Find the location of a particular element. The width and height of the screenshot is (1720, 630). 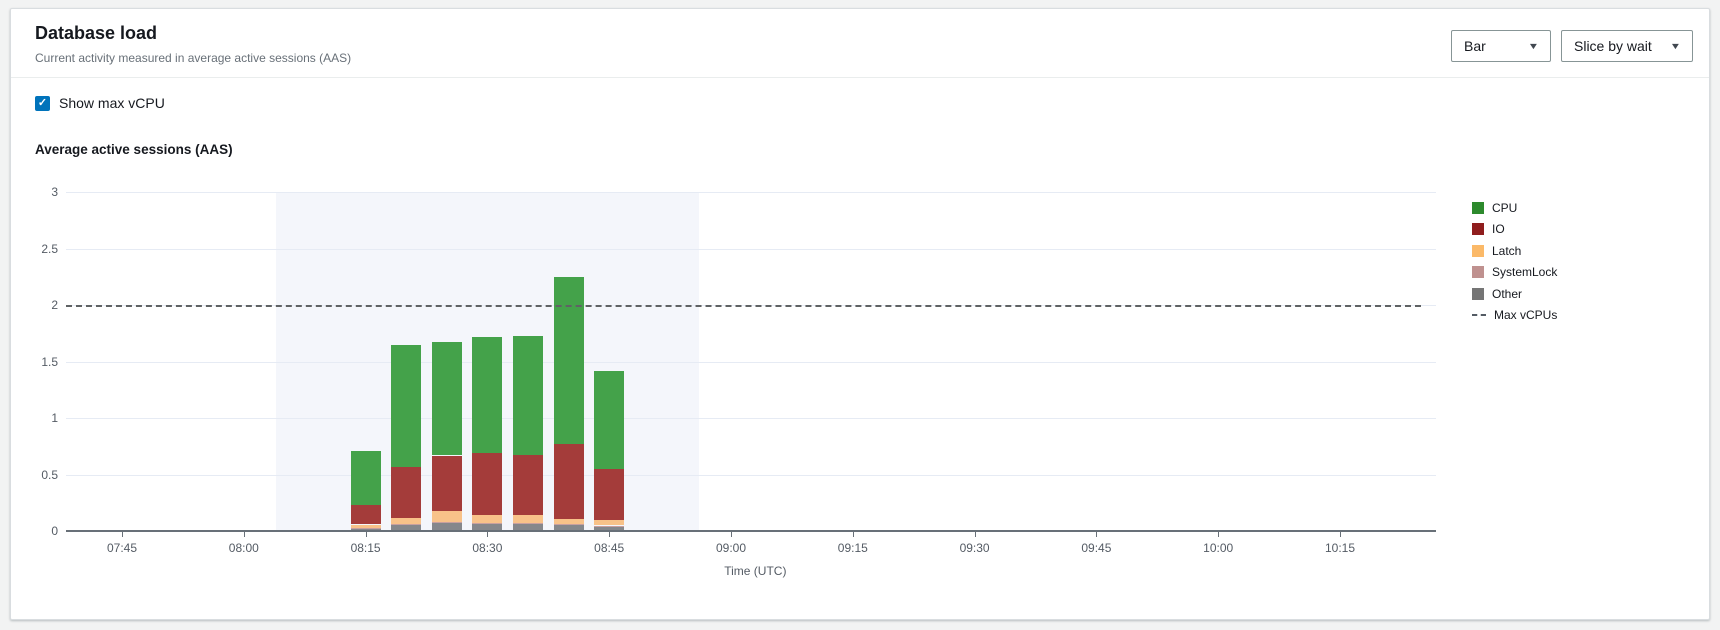

bar-08:15-cpu is located at coordinates (365, 478).